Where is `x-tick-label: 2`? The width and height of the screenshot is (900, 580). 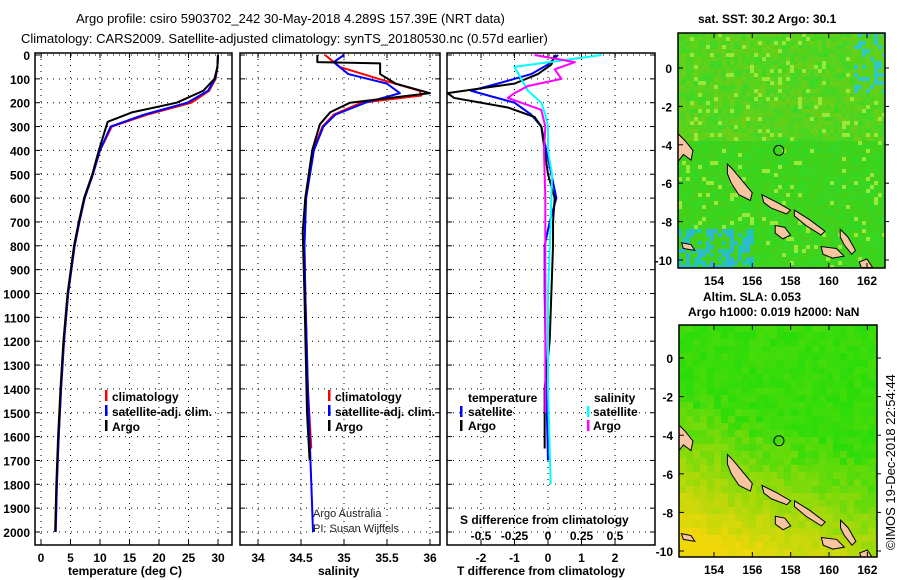 x-tick-label: 2 is located at coordinates (615, 558).